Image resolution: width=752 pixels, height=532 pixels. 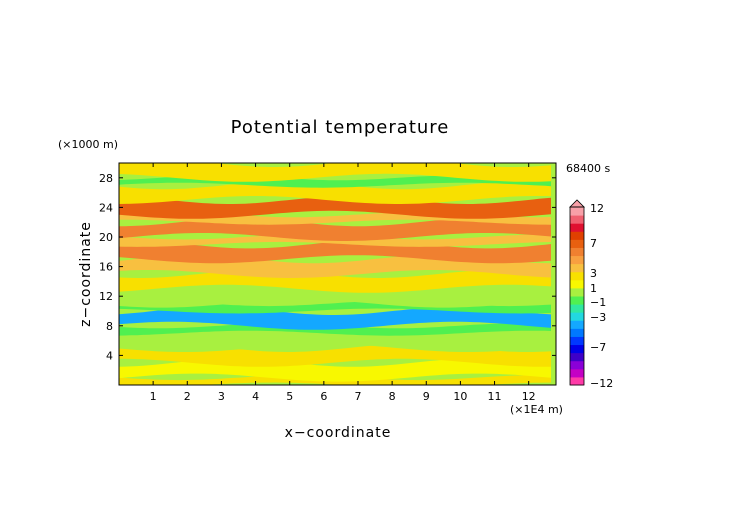 What do you see at coordinates (323, 396) in the screenshot?
I see `x-tick-label: 6` at bounding box center [323, 396].